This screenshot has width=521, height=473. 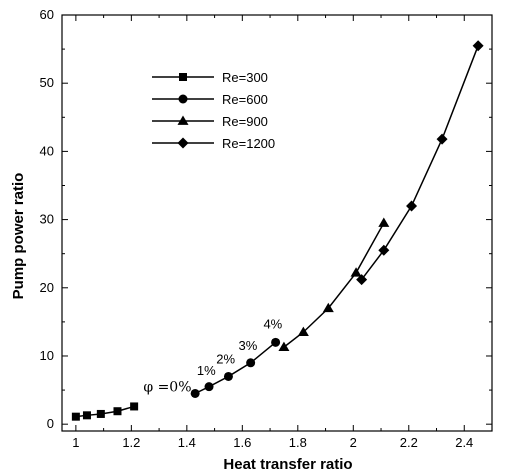 I want to click on series-diamond, so click(x=420, y=163).